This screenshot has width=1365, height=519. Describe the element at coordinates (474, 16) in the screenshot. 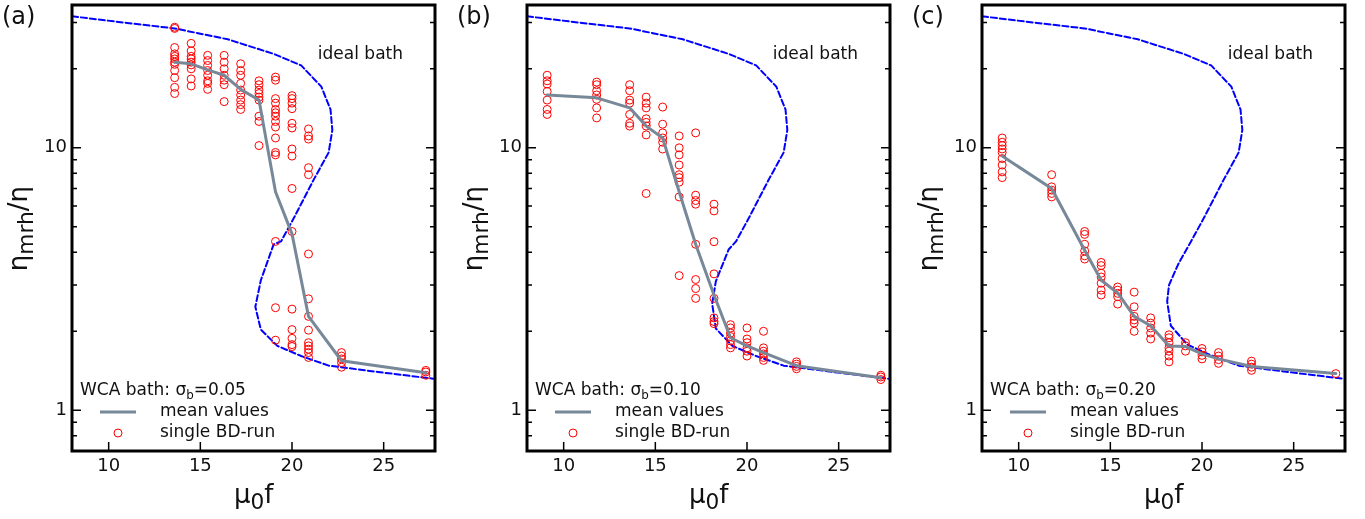

I see `chart-title: (b)` at that location.